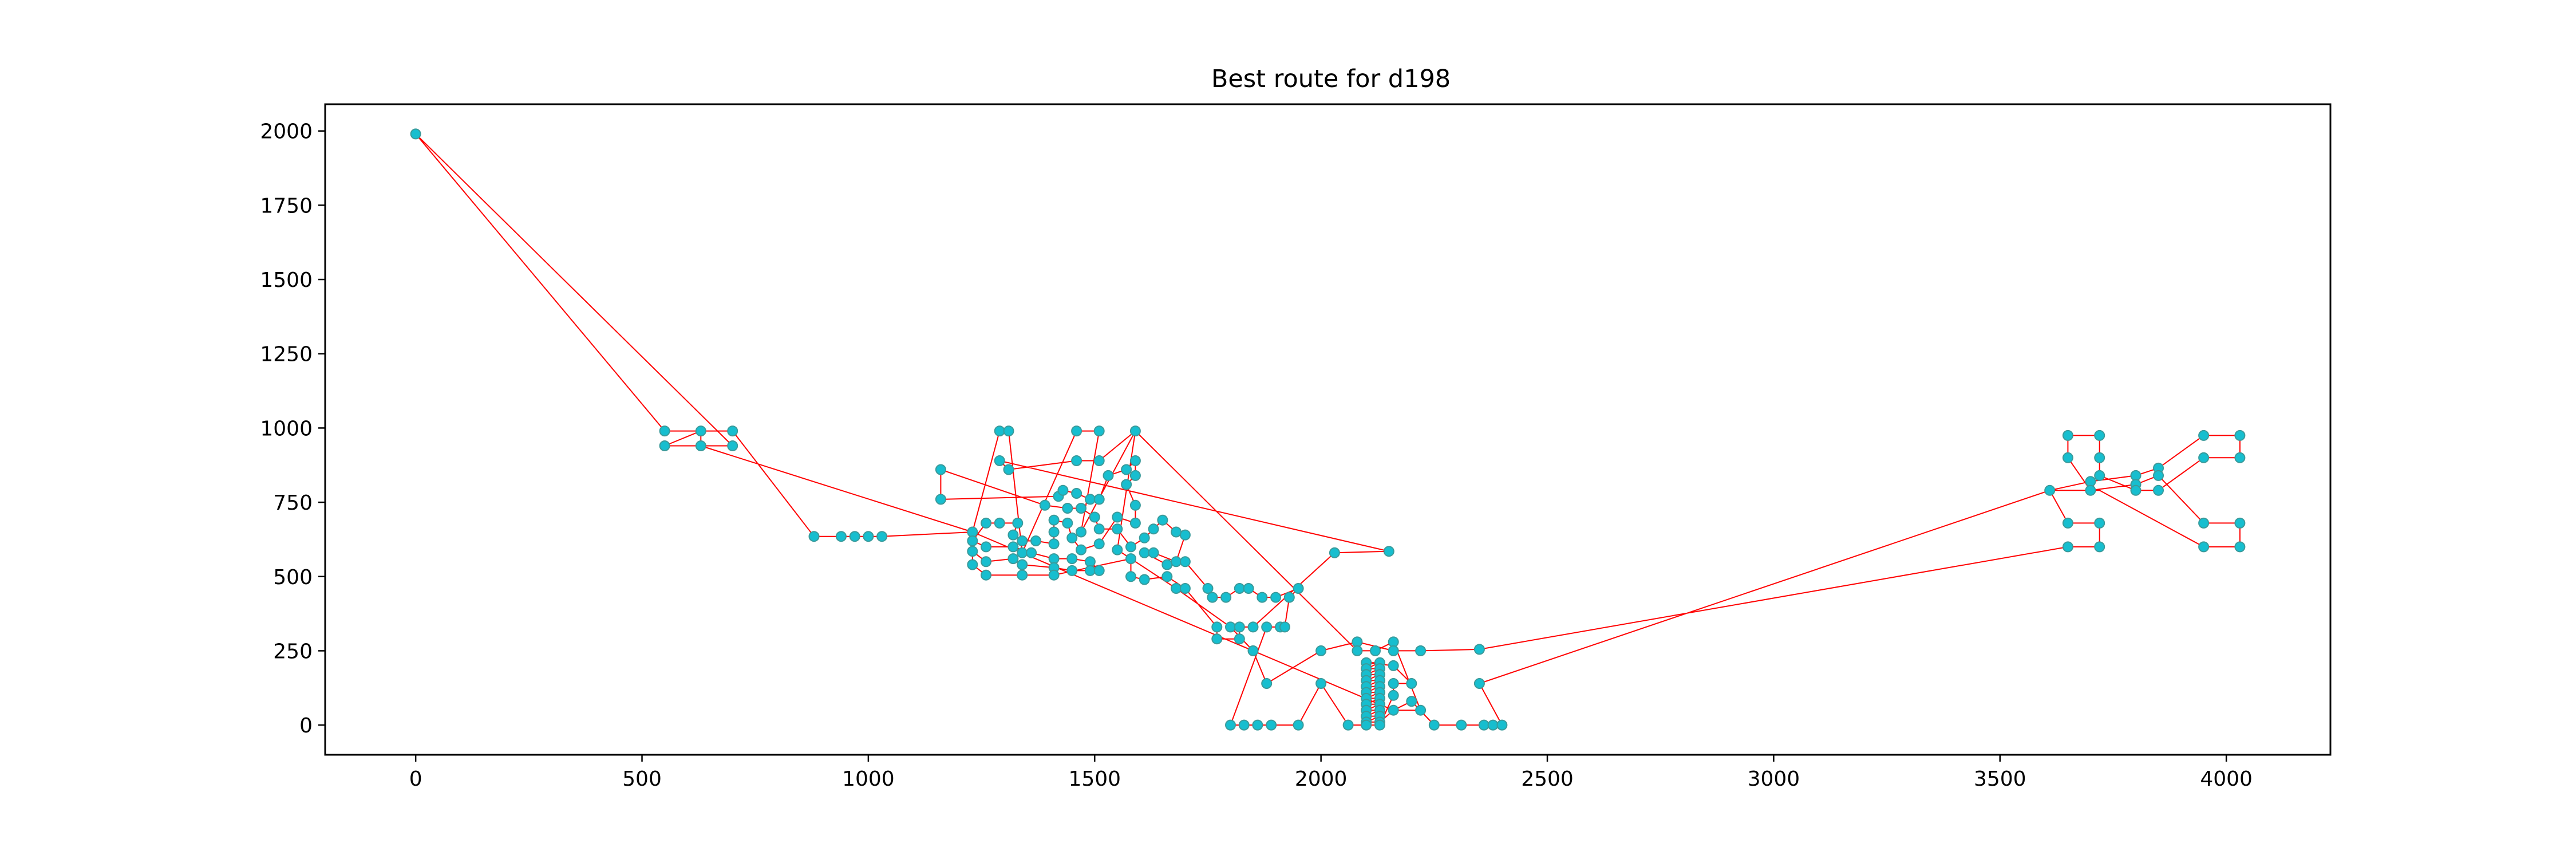 The width and height of the screenshot is (2576, 859). Describe the element at coordinates (642, 779) in the screenshot. I see `x-tick-label: 500` at that location.